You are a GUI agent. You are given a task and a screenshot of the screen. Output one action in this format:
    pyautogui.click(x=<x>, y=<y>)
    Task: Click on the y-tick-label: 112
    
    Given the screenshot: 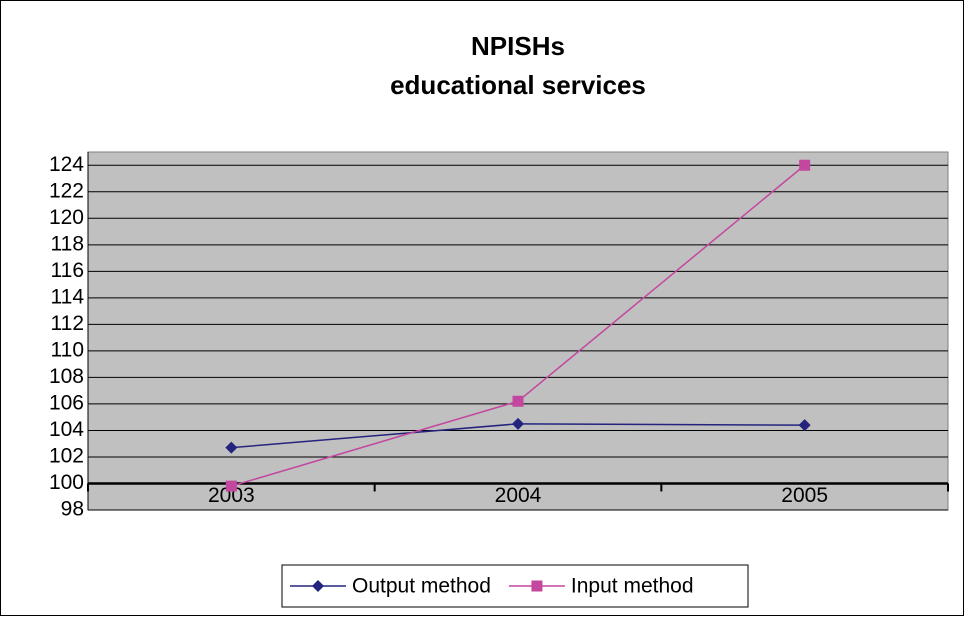 What is the action you would take?
    pyautogui.click(x=67, y=323)
    